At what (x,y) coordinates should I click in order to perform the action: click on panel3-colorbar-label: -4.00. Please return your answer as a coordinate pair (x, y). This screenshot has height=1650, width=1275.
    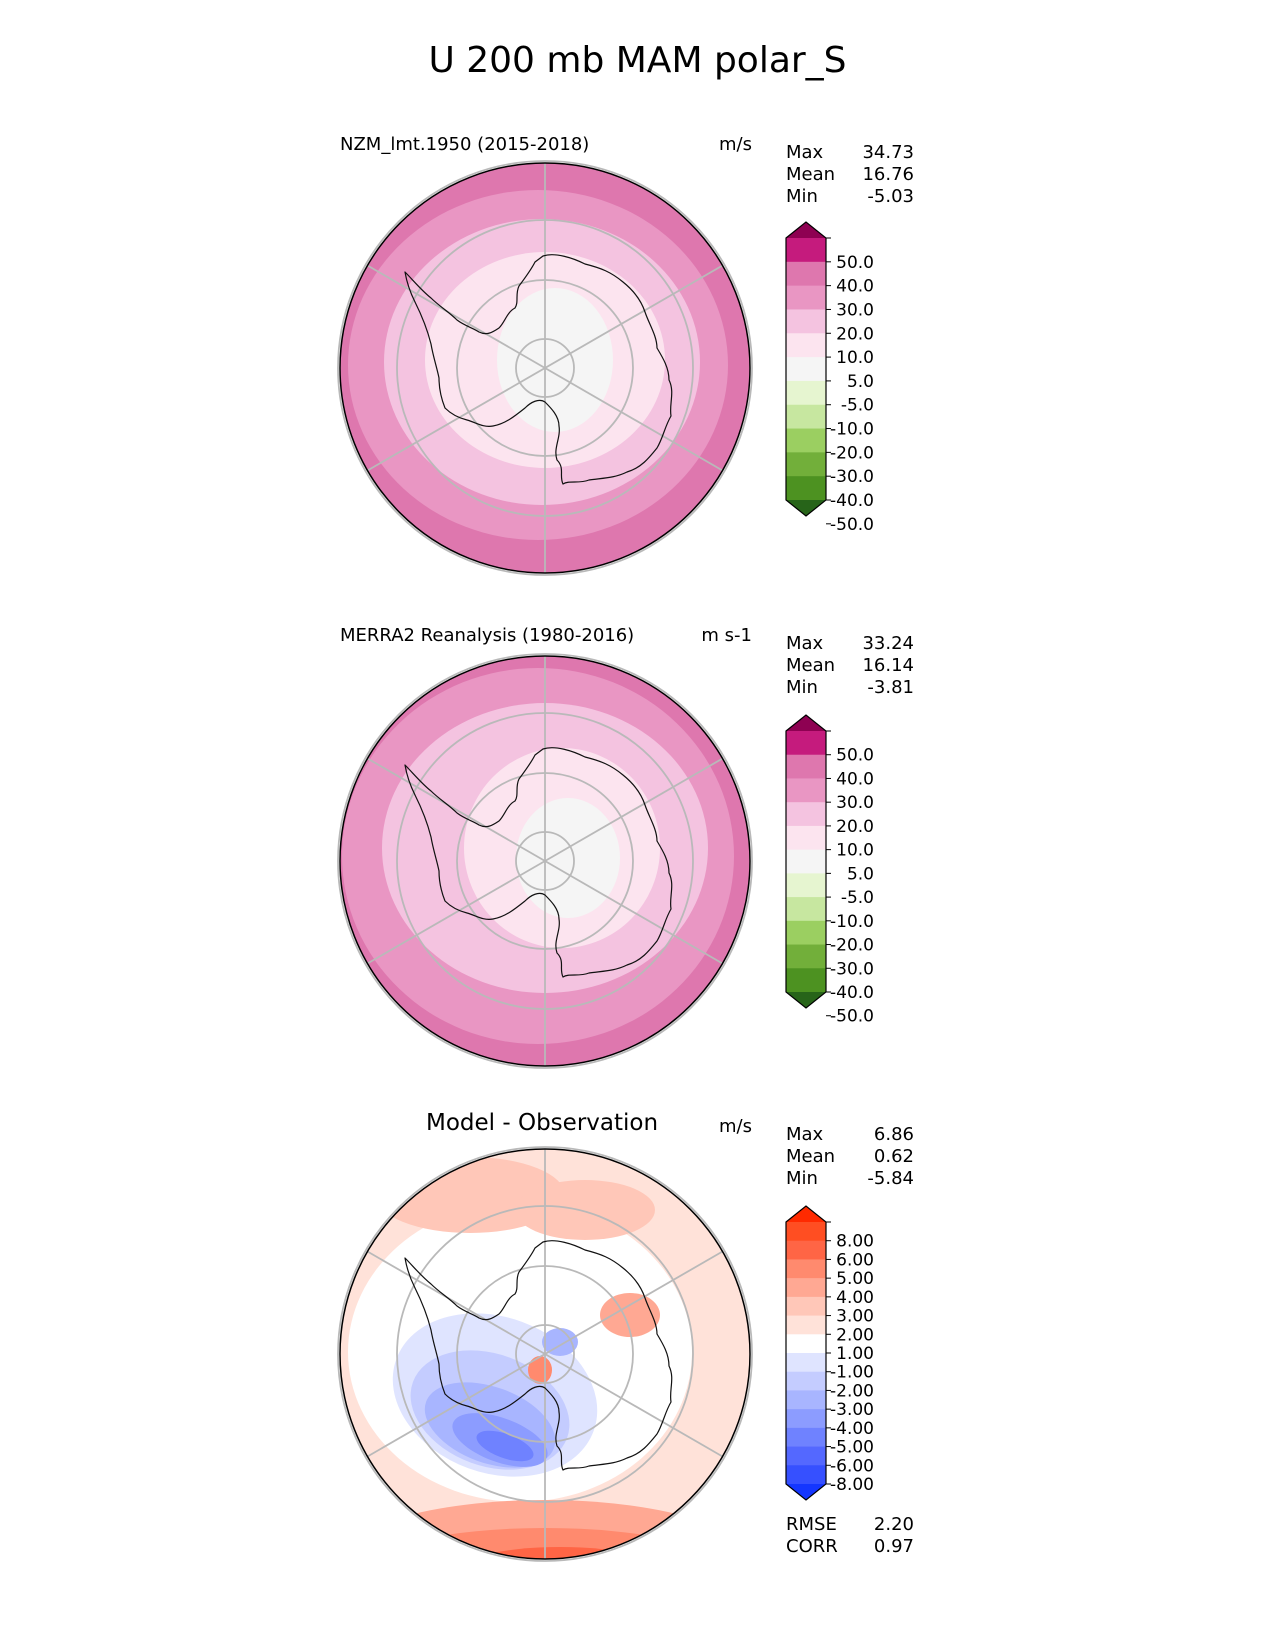
    Looking at the image, I should click on (852, 1429).